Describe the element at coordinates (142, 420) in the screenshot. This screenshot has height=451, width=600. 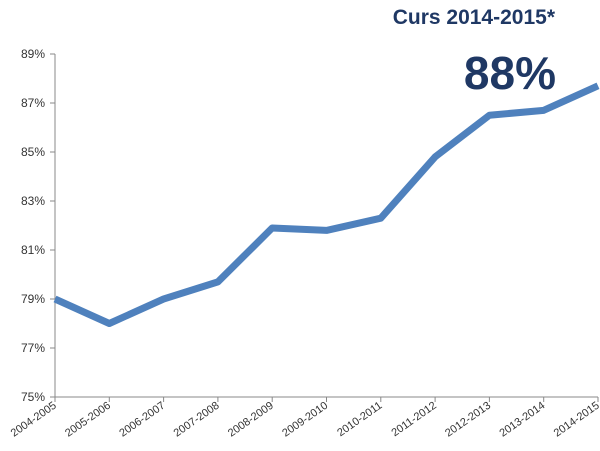
I see `x-tick-label: 2006-2007` at that location.